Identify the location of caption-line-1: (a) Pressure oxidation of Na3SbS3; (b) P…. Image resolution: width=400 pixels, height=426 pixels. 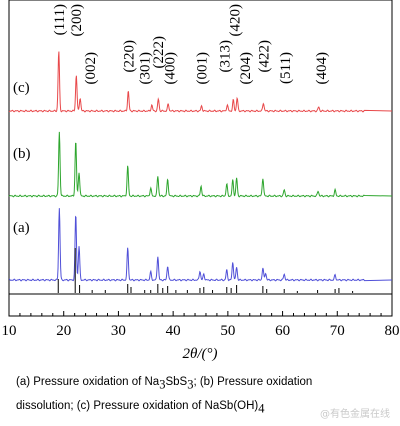
(164, 384).